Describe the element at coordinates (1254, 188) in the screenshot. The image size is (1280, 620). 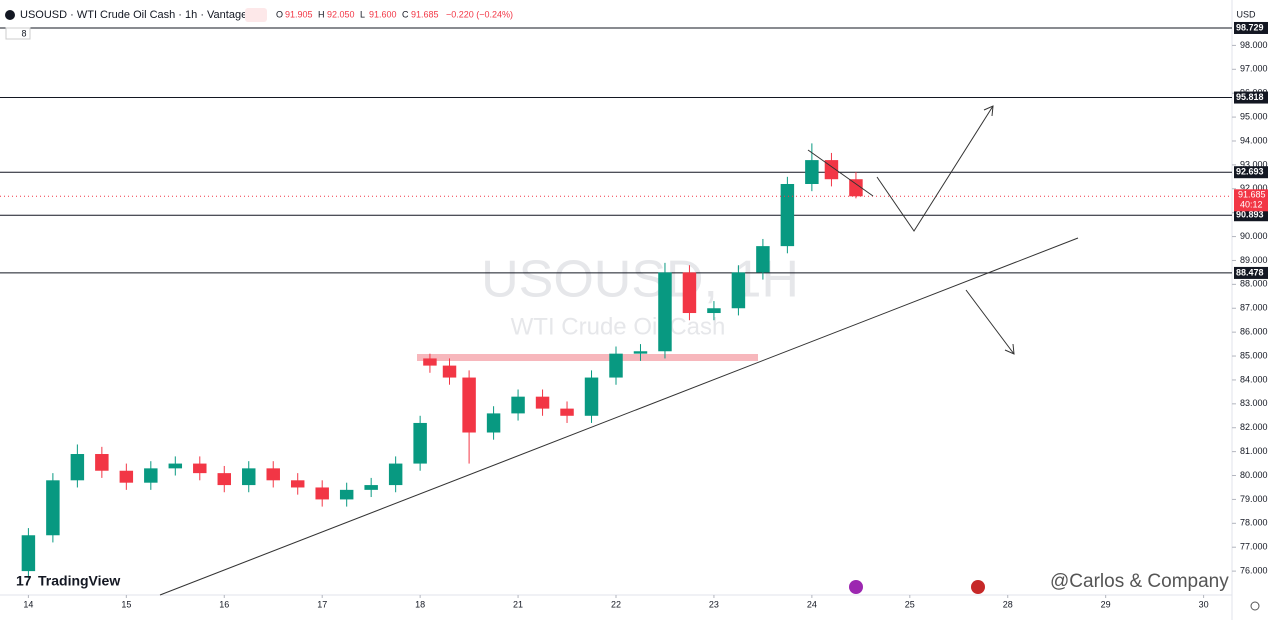
I see `y-tick-label: 92.000` at that location.